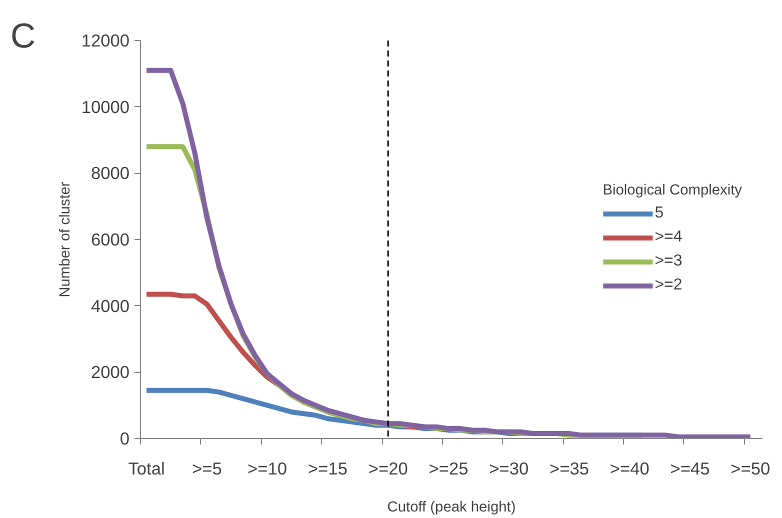 This screenshot has width=782, height=518. Describe the element at coordinates (750, 468) in the screenshot. I see `x-tick-label: >=50` at that location.